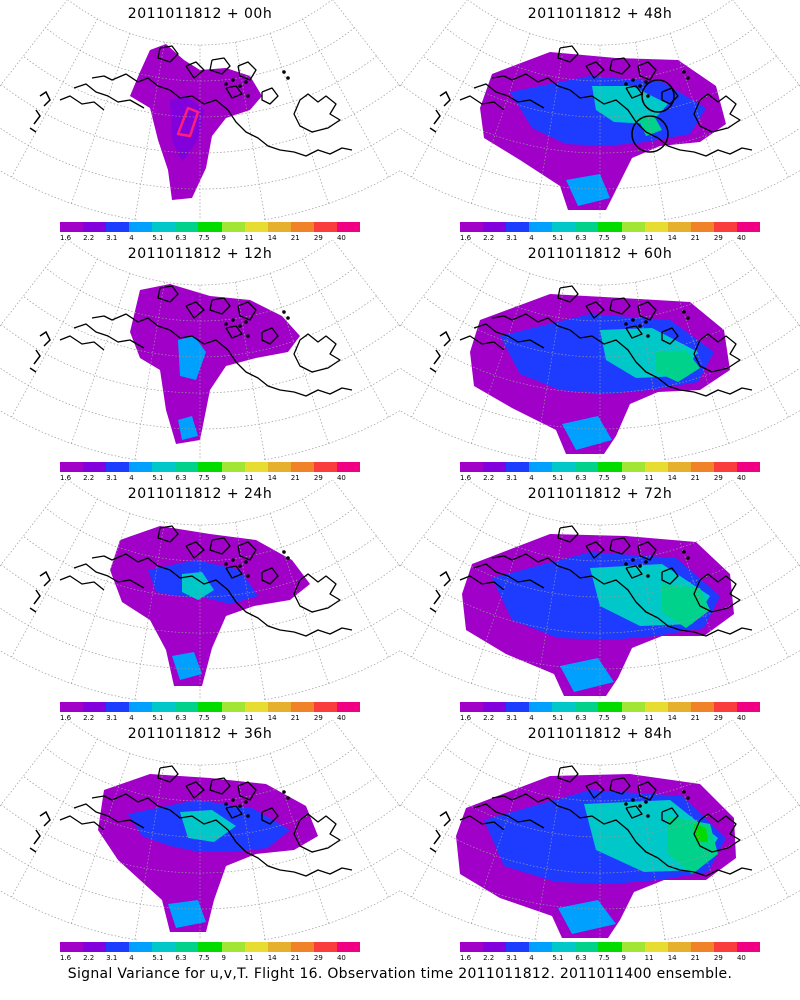 Image resolution: width=800 pixels, height=1000 pixels. What do you see at coordinates (66, 958) in the screenshot?
I see `colorbar-label: 1.6` at bounding box center [66, 958].